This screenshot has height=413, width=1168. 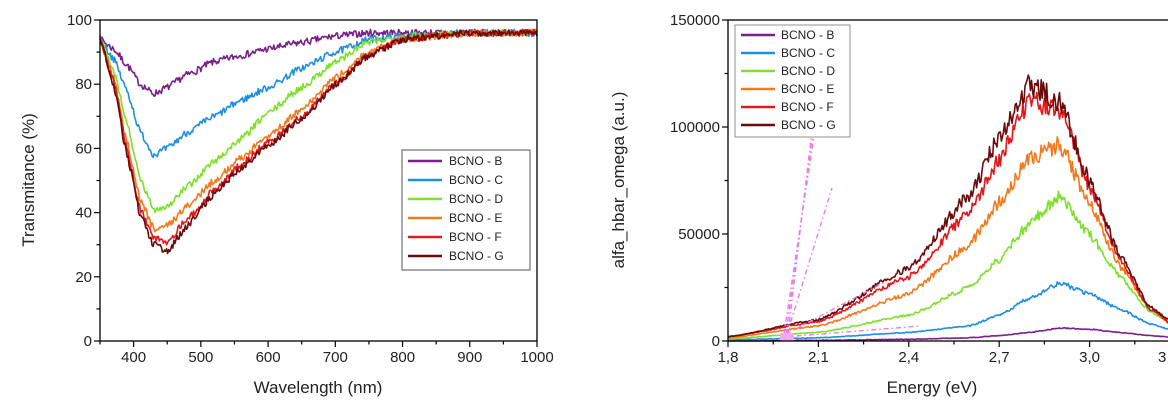 I want to click on absorption-xtick-label: 2,7, so click(x=999, y=357).